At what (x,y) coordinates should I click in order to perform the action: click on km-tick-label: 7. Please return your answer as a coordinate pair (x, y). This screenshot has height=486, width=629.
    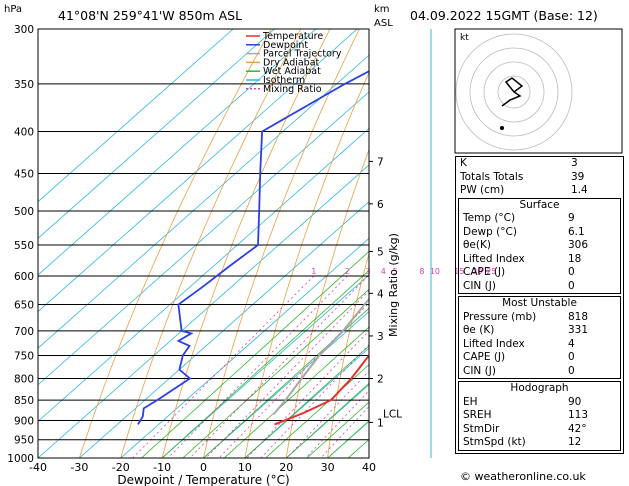
    Looking at the image, I should click on (380, 162).